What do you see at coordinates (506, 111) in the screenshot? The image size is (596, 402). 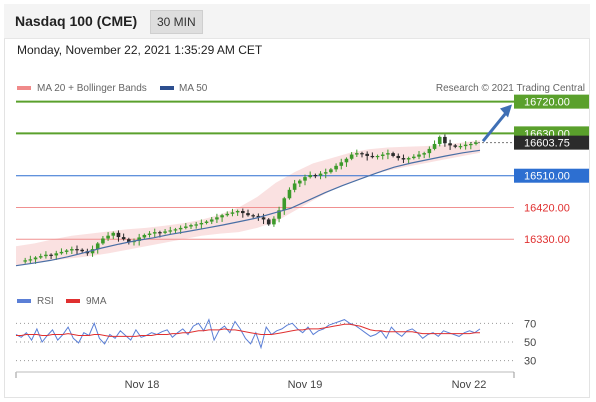 I see `forecast-arrow-head` at bounding box center [506, 111].